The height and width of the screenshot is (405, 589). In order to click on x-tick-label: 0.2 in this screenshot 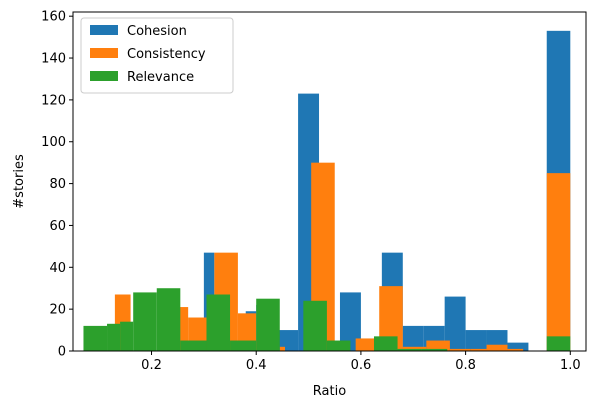, I will do `click(151, 365)`.